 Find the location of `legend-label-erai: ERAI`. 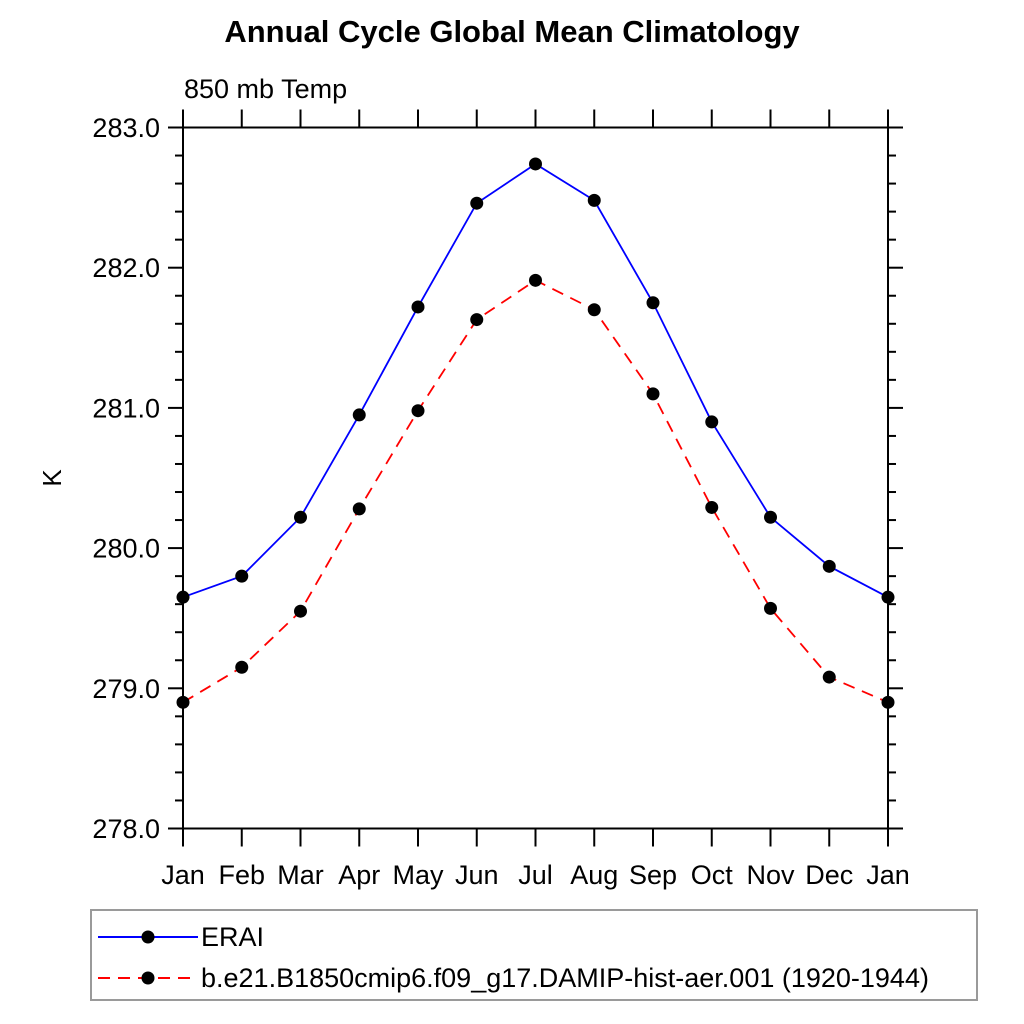

legend-label-erai: ERAI is located at coordinates (233, 937).